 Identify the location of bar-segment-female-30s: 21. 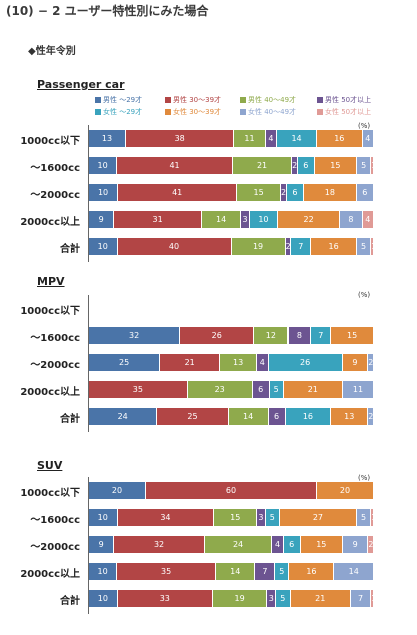
(320, 598).